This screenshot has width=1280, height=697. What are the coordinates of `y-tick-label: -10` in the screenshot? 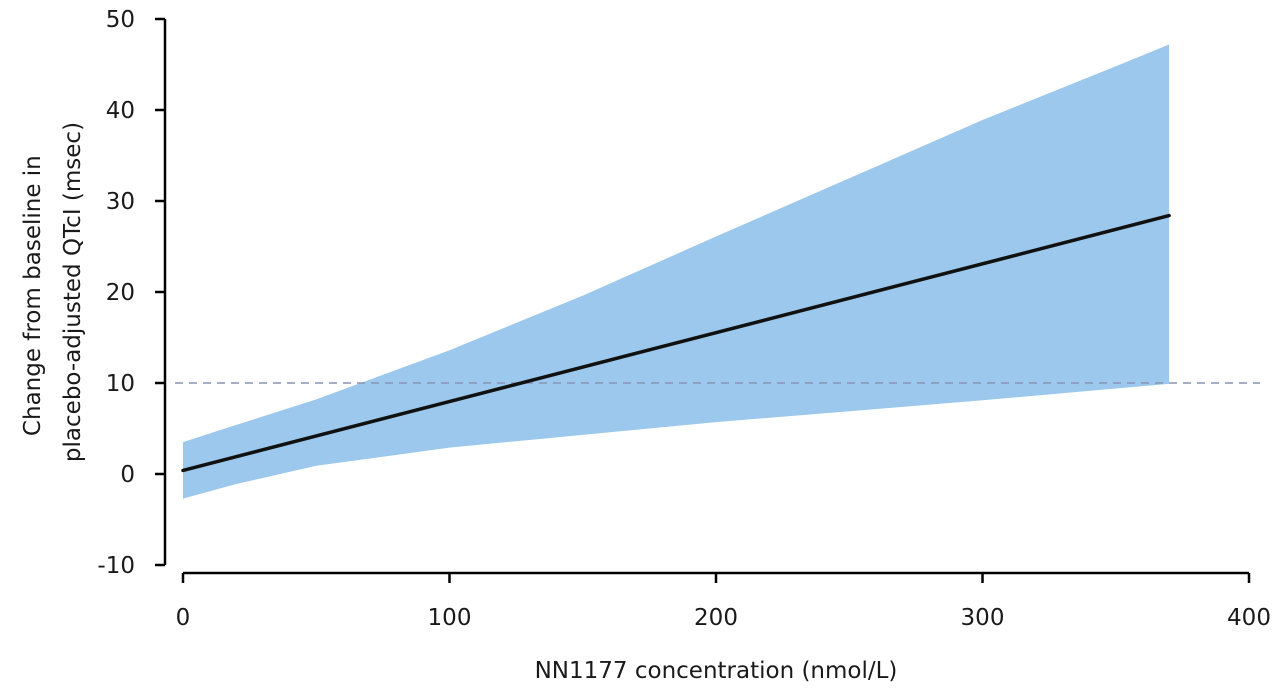 It's located at (116, 566).